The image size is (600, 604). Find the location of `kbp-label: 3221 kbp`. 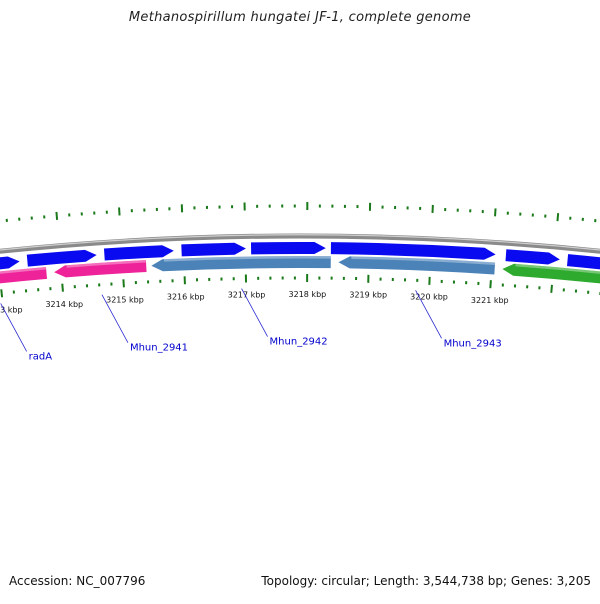

kbp-label: 3221 kbp is located at coordinates (490, 300).